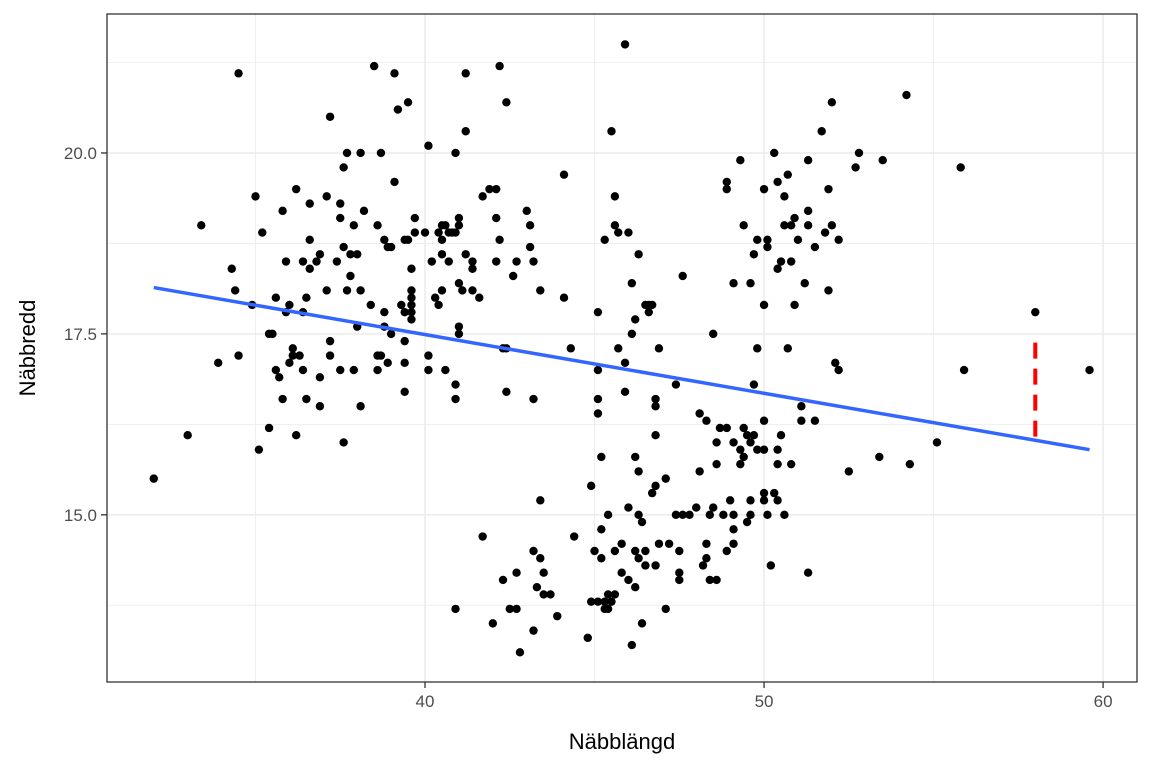  What do you see at coordinates (27, 348) in the screenshot?
I see `y-axis-title: Näbbredd` at bounding box center [27, 348].